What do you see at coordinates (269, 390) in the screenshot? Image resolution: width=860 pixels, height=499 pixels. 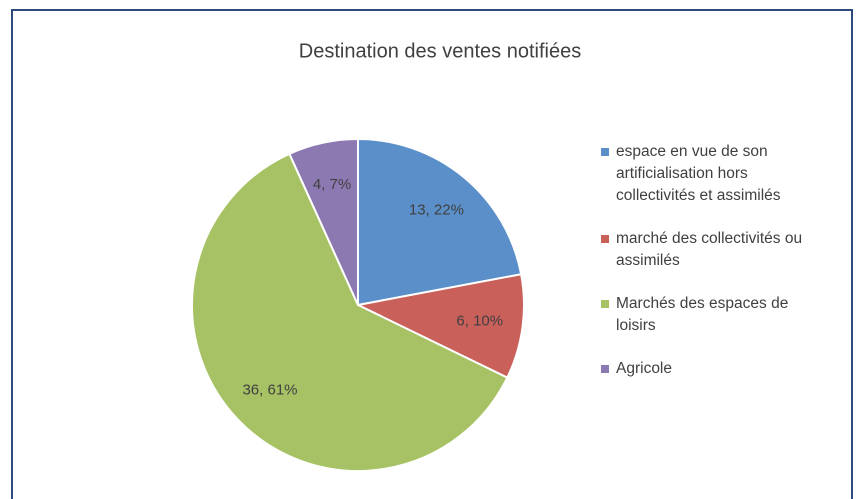 I see `data-label: 36, 61%` at bounding box center [269, 390].